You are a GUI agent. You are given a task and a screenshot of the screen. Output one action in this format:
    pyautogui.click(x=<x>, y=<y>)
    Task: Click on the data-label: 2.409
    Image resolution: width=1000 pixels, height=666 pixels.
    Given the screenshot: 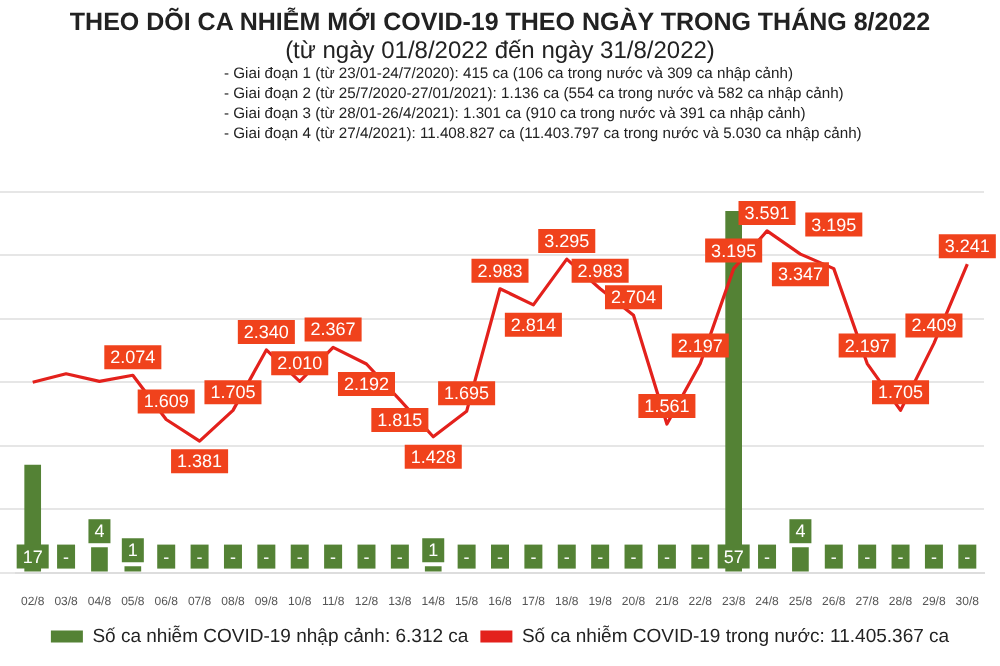 What is the action you would take?
    pyautogui.click(x=934, y=325)
    